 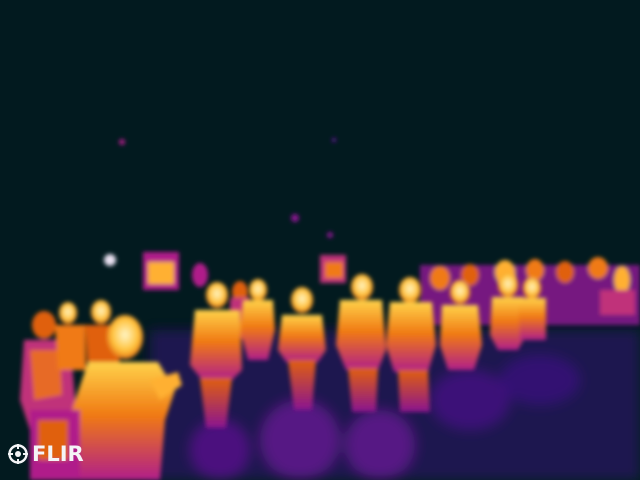 I want to click on distant-heat-spots, so click(x=220, y=202).